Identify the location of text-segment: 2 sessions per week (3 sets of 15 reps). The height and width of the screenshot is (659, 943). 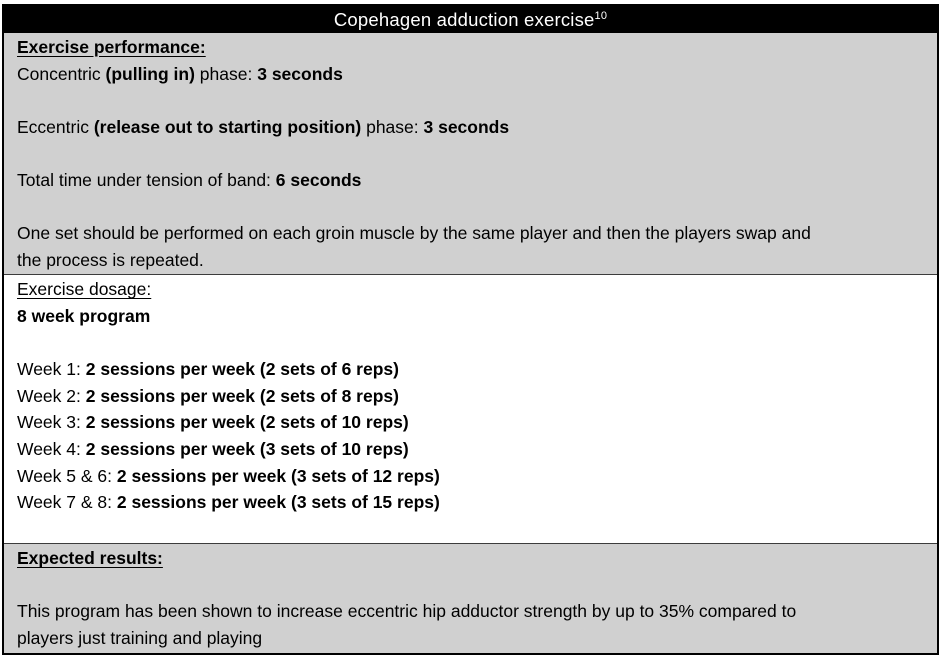
(278, 502).